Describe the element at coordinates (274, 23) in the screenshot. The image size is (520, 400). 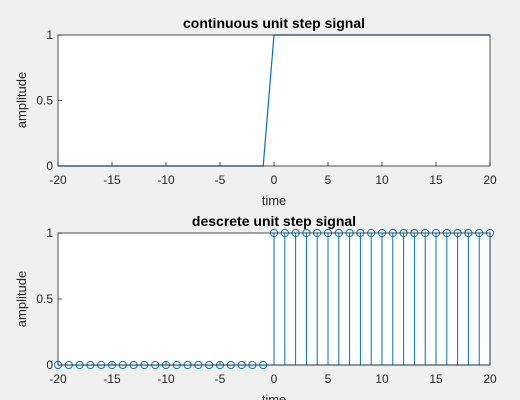
I see `chart-title: continuous unit step signal` at that location.